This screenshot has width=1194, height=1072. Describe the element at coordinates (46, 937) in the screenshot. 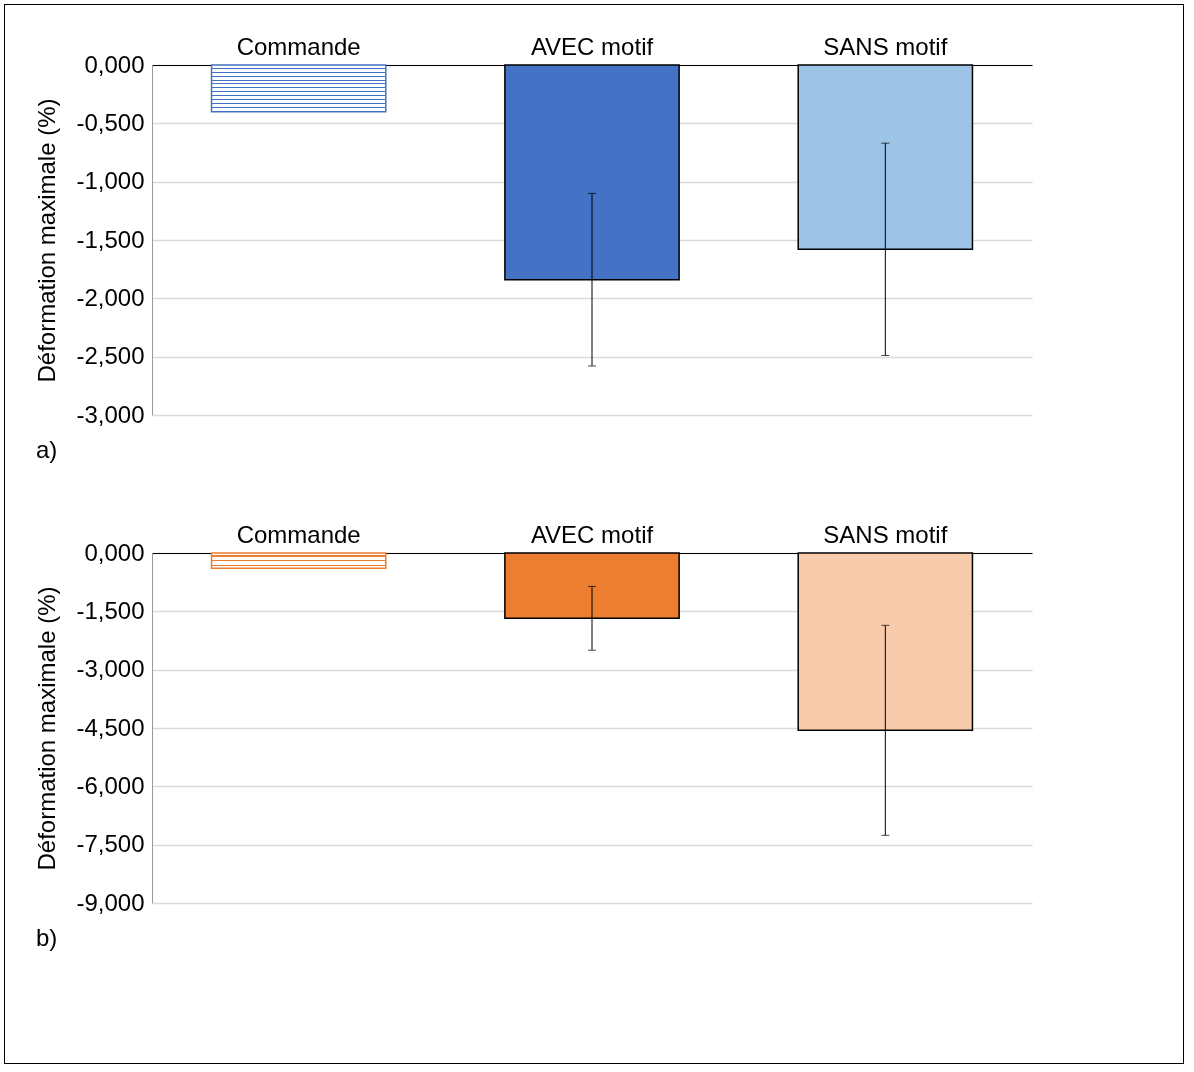

I see `text: b)` at that location.